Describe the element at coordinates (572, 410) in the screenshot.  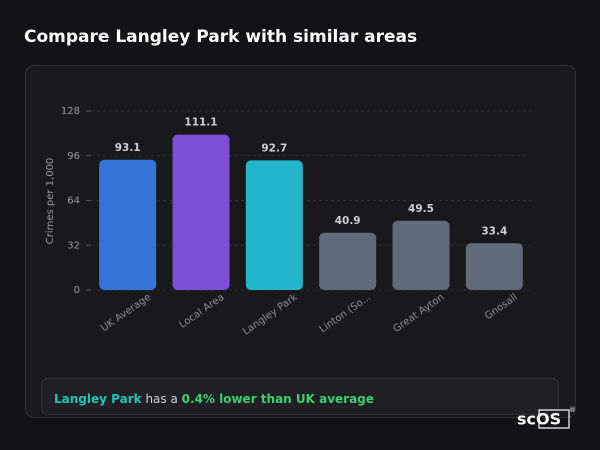
I see `logo-mark: ®` at that location.